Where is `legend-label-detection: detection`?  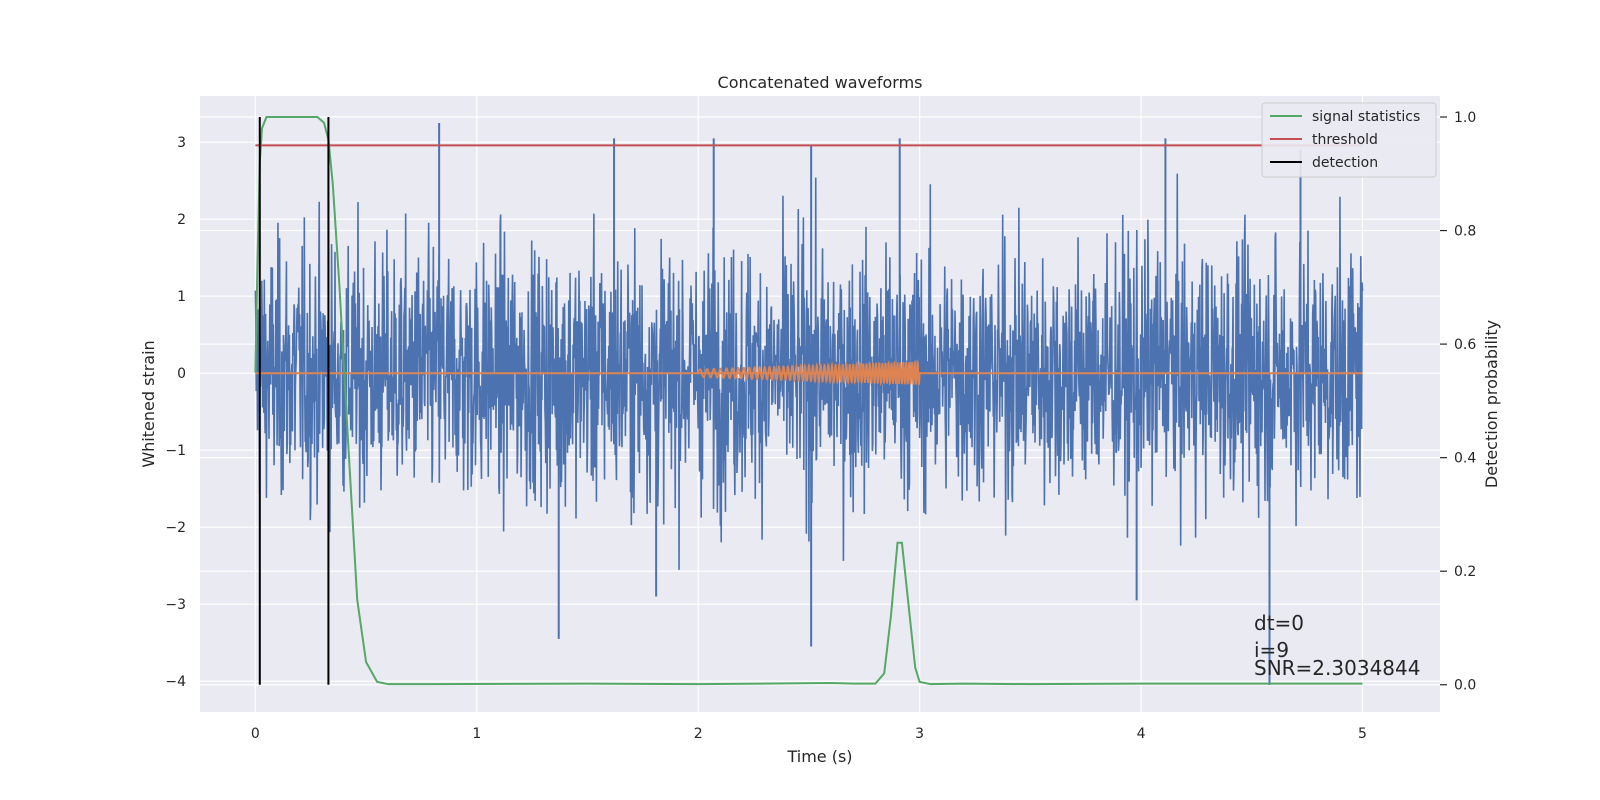 legend-label-detection: detection is located at coordinates (1345, 163).